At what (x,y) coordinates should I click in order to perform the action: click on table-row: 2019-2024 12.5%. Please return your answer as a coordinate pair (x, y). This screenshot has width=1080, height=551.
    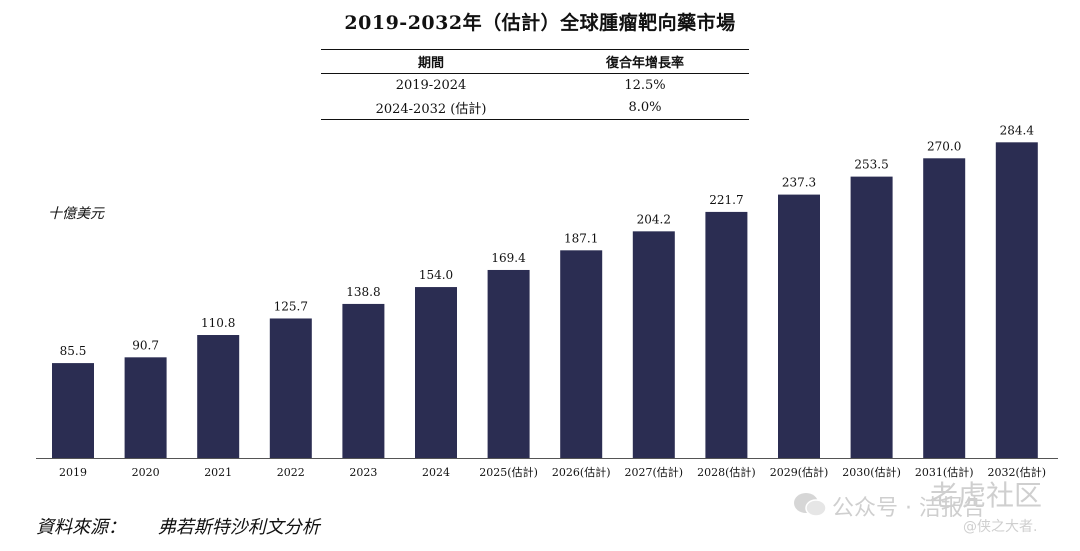
    Looking at the image, I should click on (535, 85).